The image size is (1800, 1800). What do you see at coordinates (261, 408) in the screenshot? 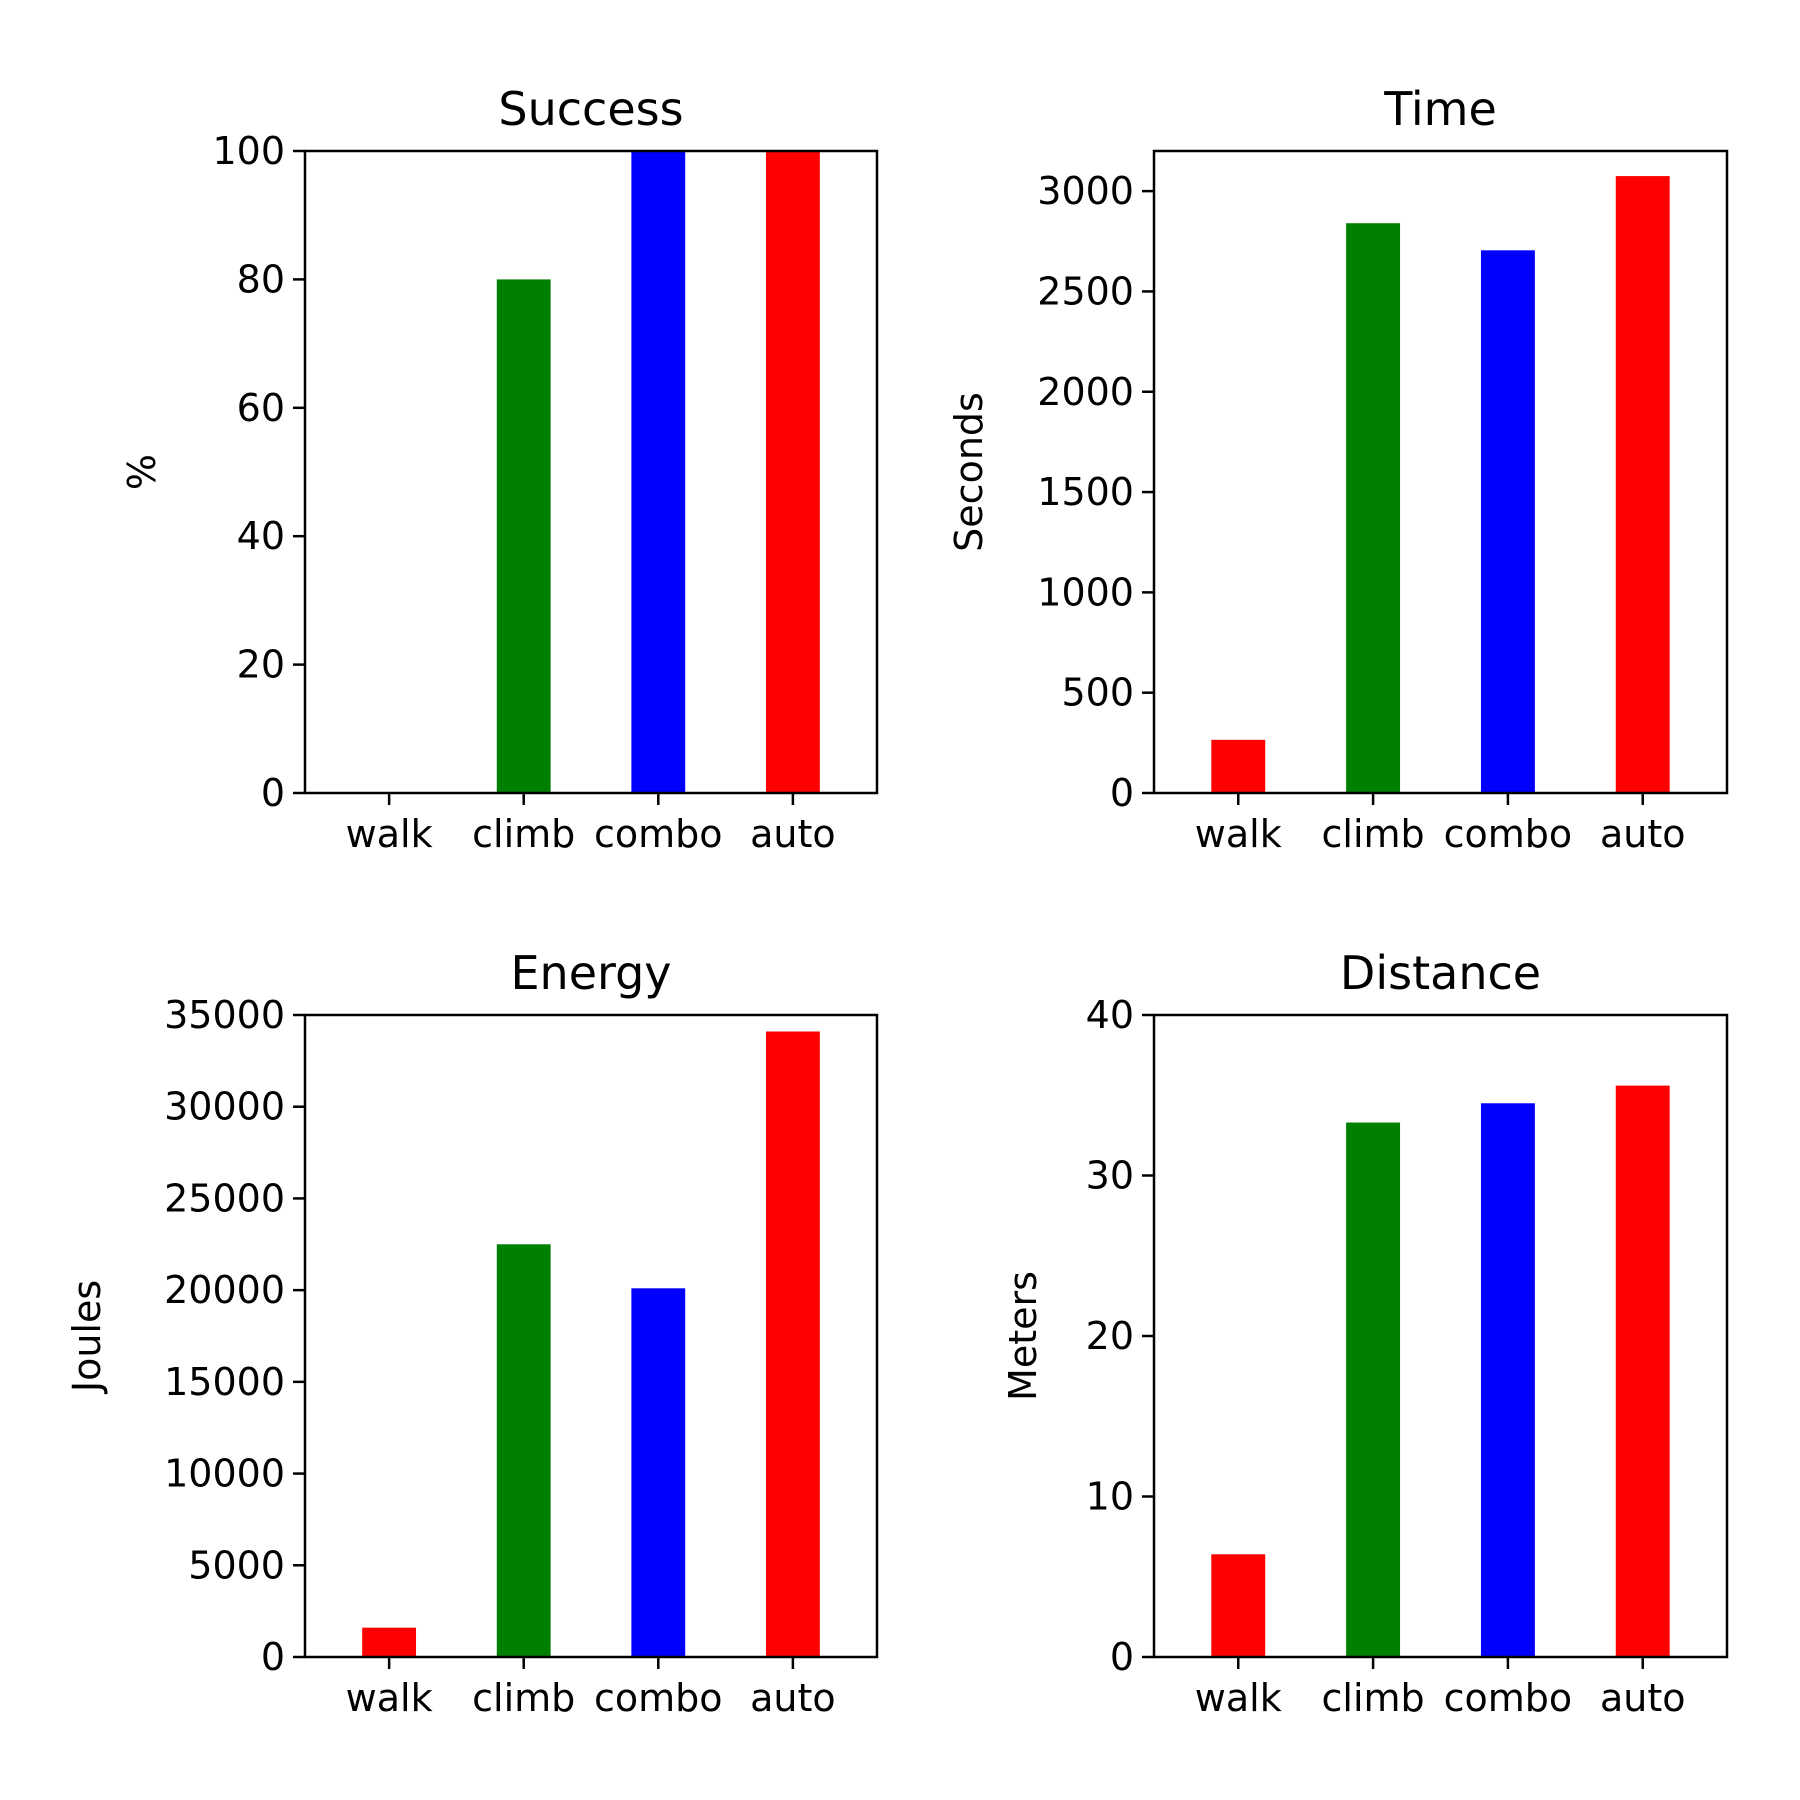
I see `y-tick-label: 60` at bounding box center [261, 408].